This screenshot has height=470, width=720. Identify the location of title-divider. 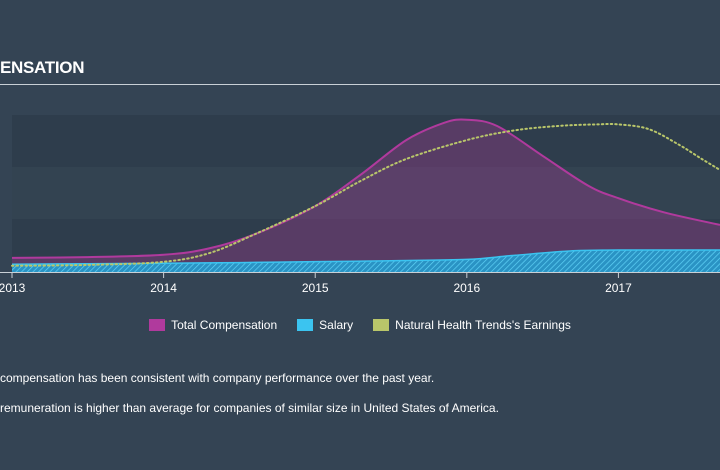
(360, 84).